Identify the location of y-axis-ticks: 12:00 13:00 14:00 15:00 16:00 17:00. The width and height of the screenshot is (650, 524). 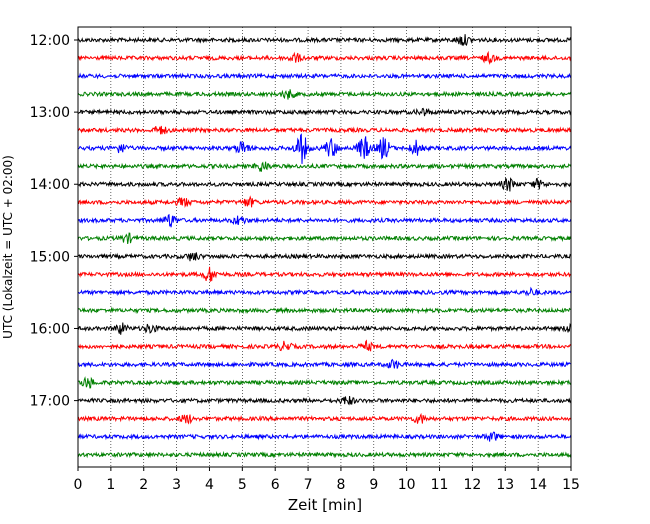
(54, 221).